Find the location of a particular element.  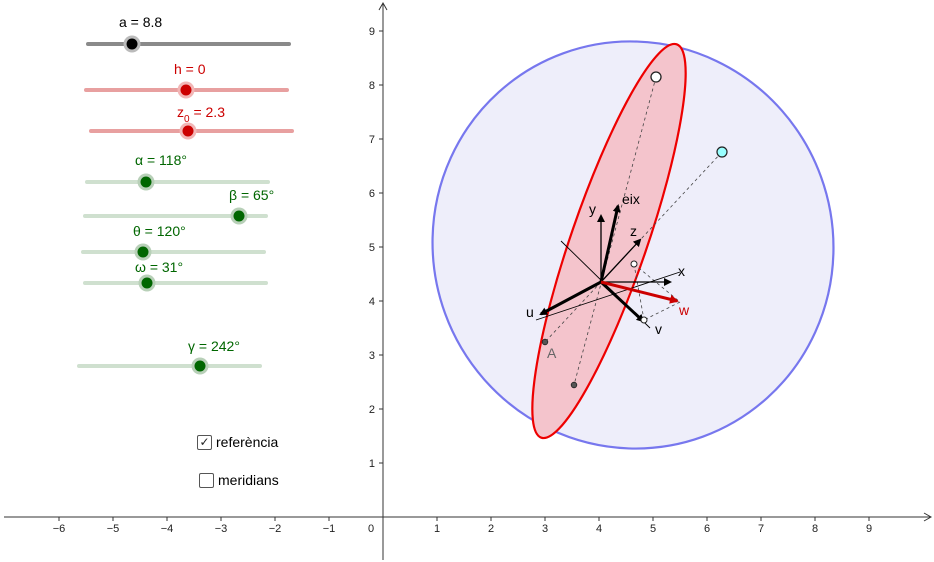

point-a is located at coordinates (545, 342).